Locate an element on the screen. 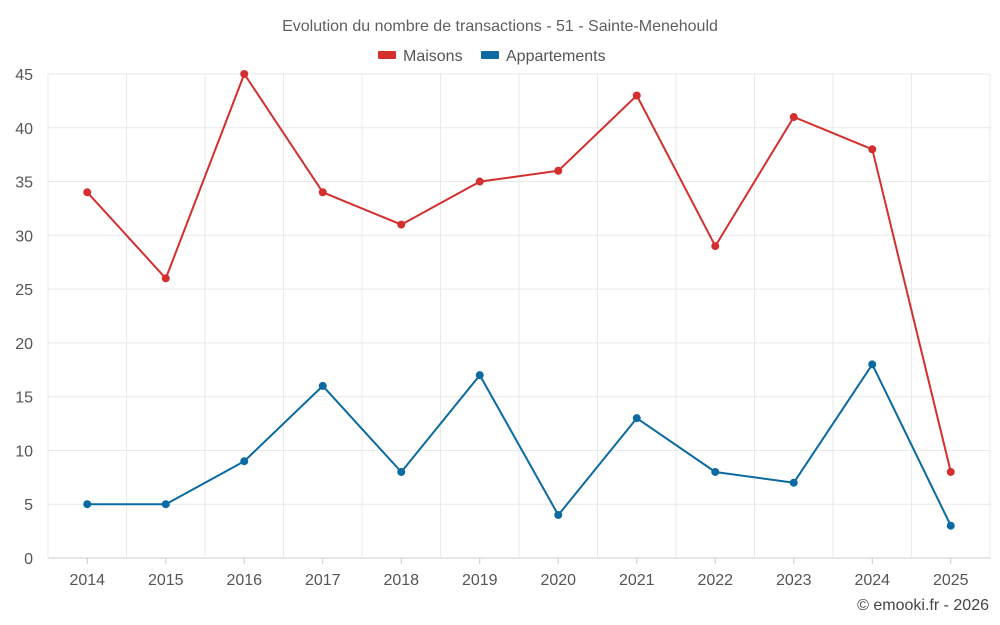 The height and width of the screenshot is (625, 1000). y-tick-label-30: 30 is located at coordinates (24, 236).